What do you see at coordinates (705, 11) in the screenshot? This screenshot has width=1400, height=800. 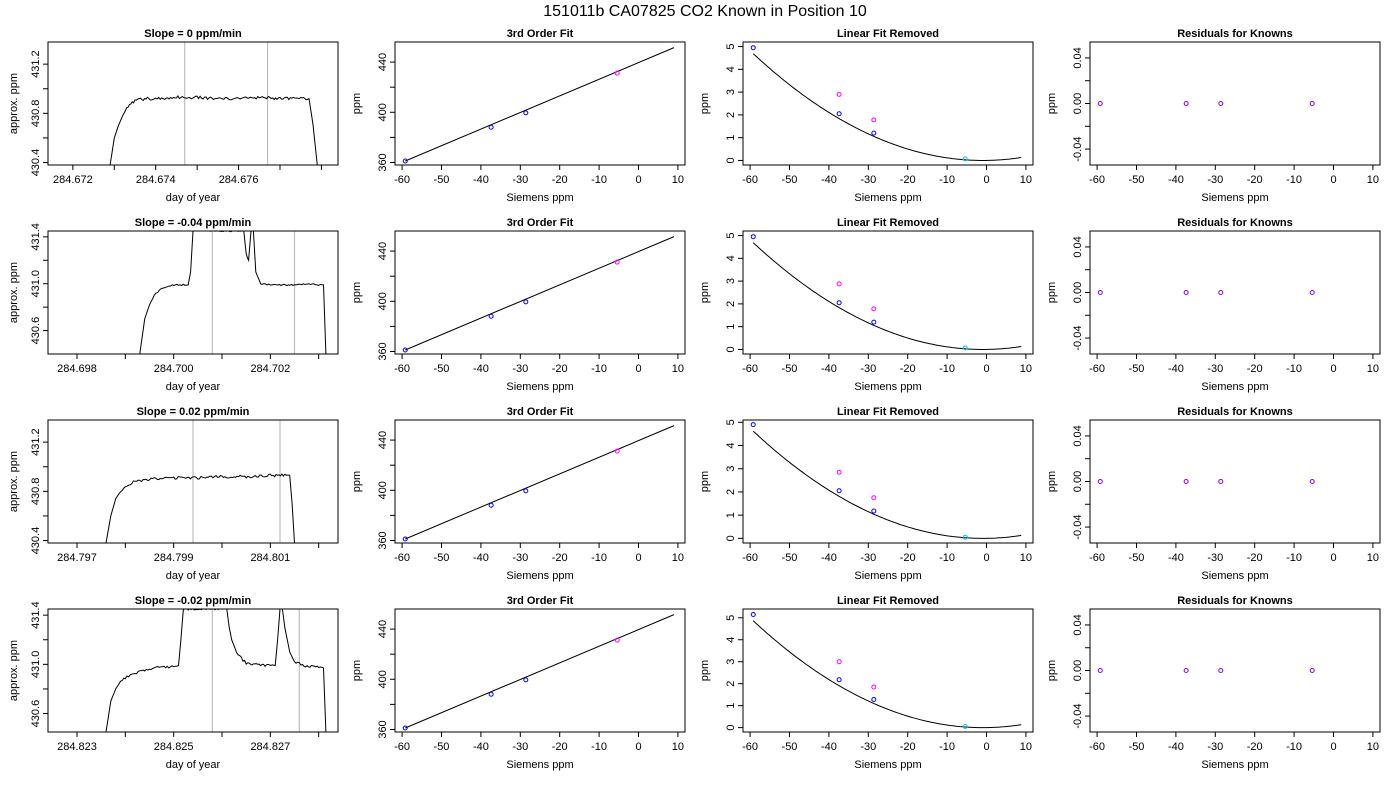 I see `figure-title: 151011b CA07825 CO2 Known in Position 10` at bounding box center [705, 11].